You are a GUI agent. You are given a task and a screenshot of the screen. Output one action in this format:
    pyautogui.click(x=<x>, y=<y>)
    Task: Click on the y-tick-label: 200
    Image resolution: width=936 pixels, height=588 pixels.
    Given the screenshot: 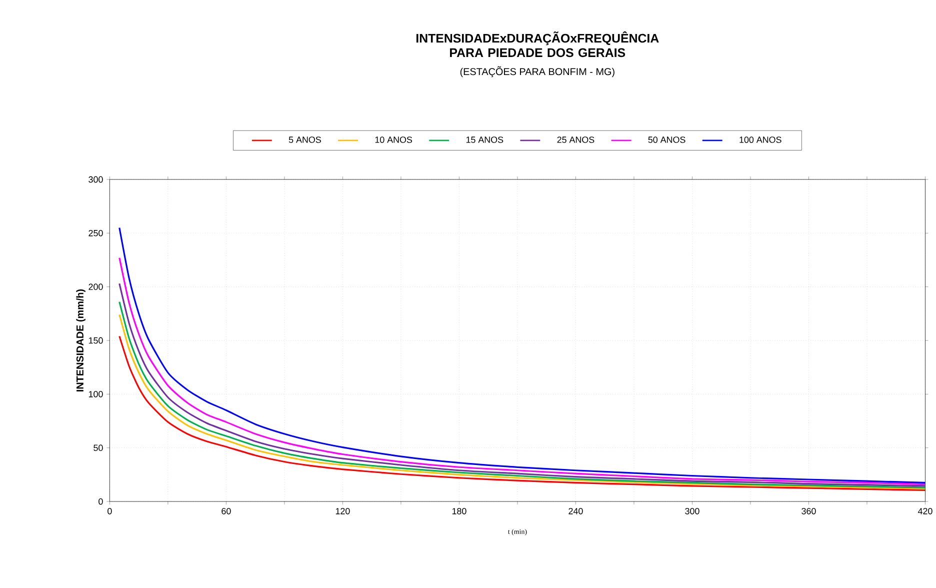 What is the action you would take?
    pyautogui.click(x=95, y=287)
    